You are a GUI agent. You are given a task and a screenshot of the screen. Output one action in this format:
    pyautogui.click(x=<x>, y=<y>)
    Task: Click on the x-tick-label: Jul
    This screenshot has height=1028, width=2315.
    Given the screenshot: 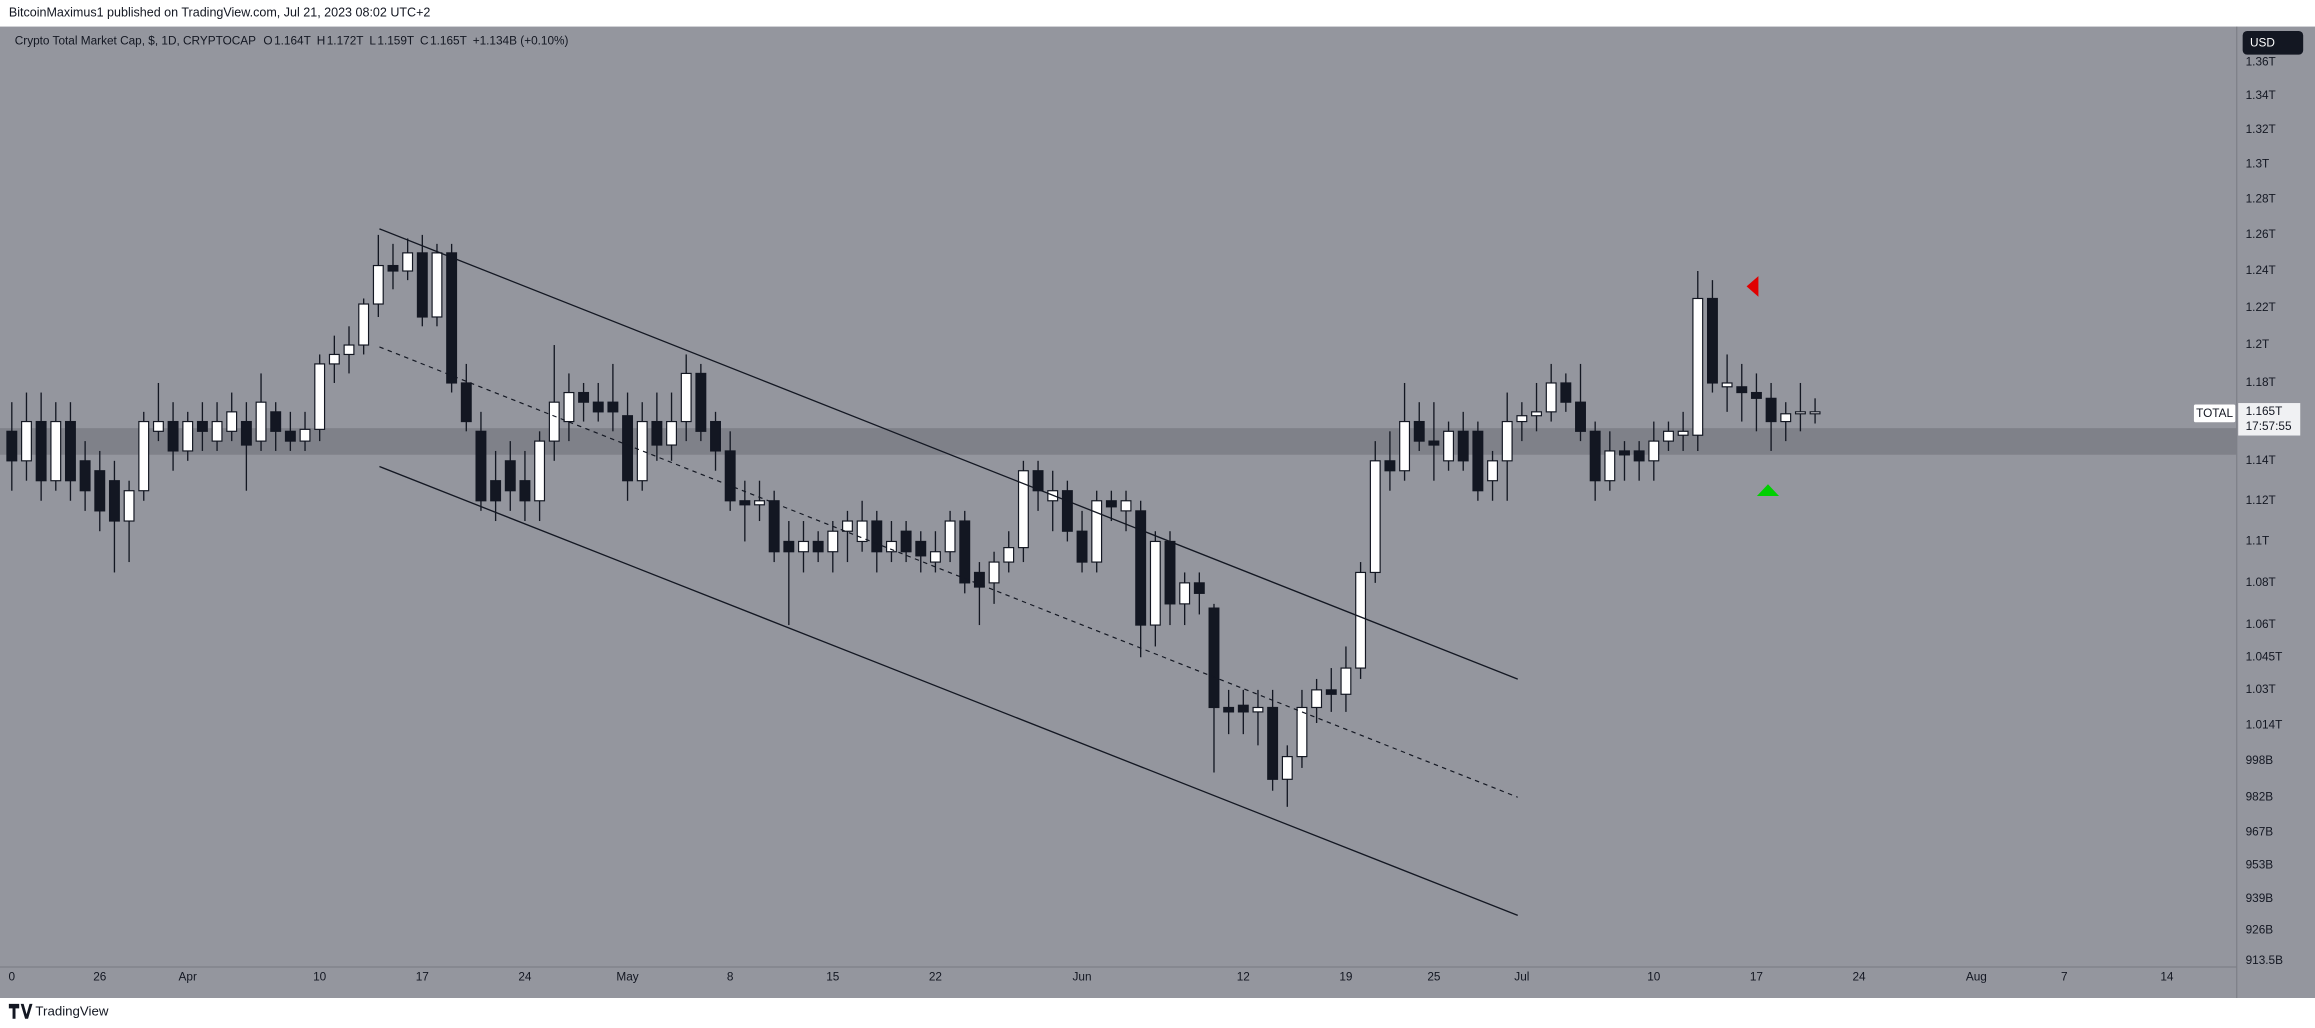 What is the action you would take?
    pyautogui.click(x=1521, y=976)
    